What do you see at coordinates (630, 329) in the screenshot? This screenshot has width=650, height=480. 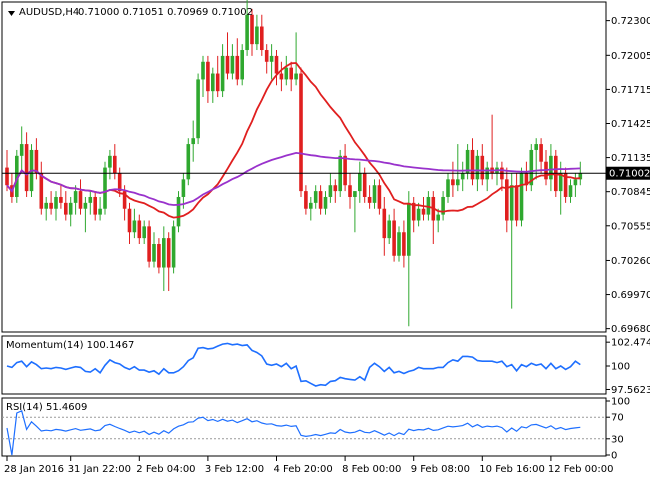 I see `price-tick-label: 0.69680` at bounding box center [630, 329].